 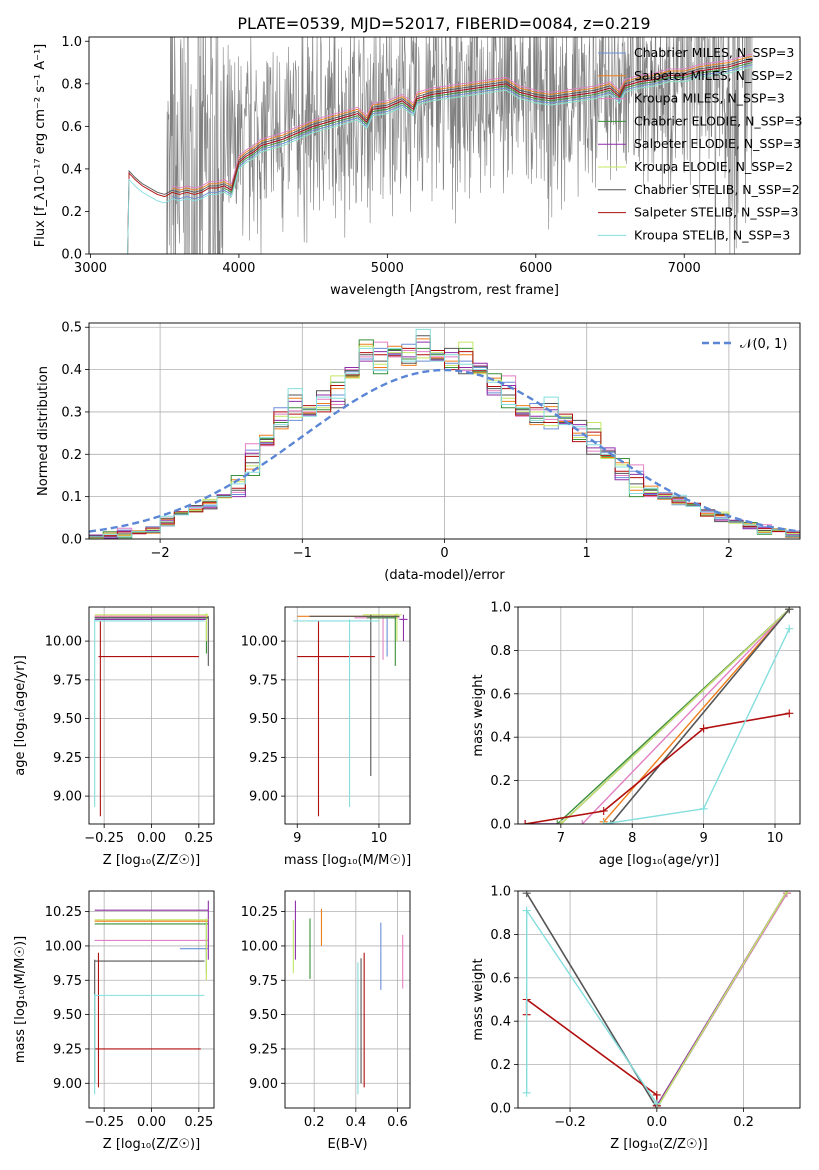 What do you see at coordinates (263, 680) in the screenshot?
I see `age-vs-mass-ytick-label: 9.75` at bounding box center [263, 680].